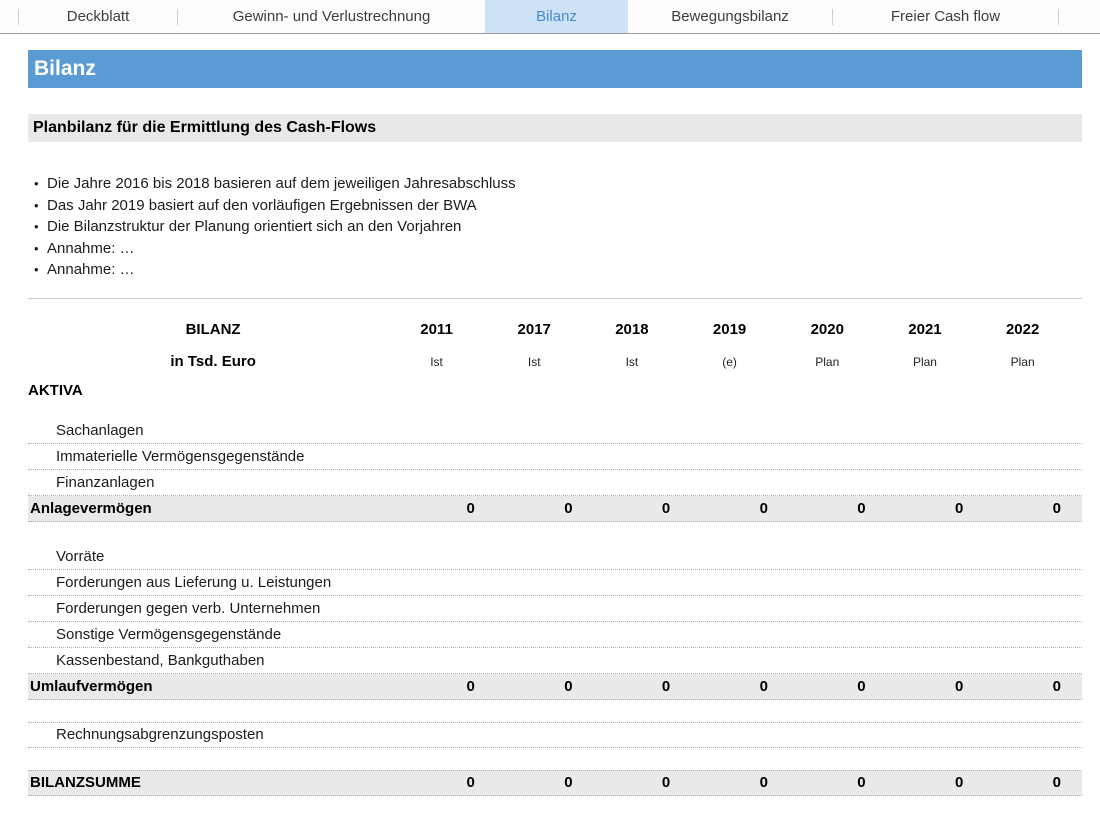 Image resolution: width=1100 pixels, height=838 pixels. I want to click on year-header: 2022, so click(1022, 329).